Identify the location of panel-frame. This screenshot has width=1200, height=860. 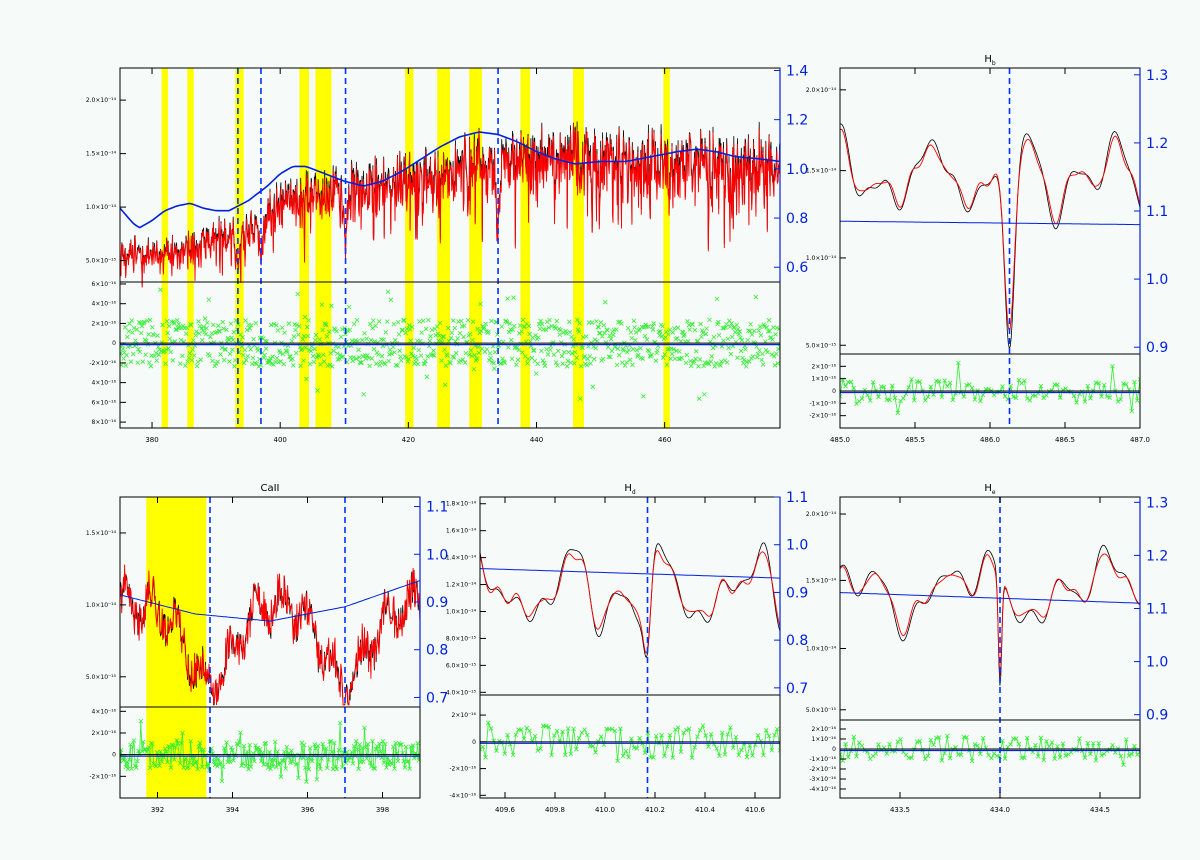
(630, 647).